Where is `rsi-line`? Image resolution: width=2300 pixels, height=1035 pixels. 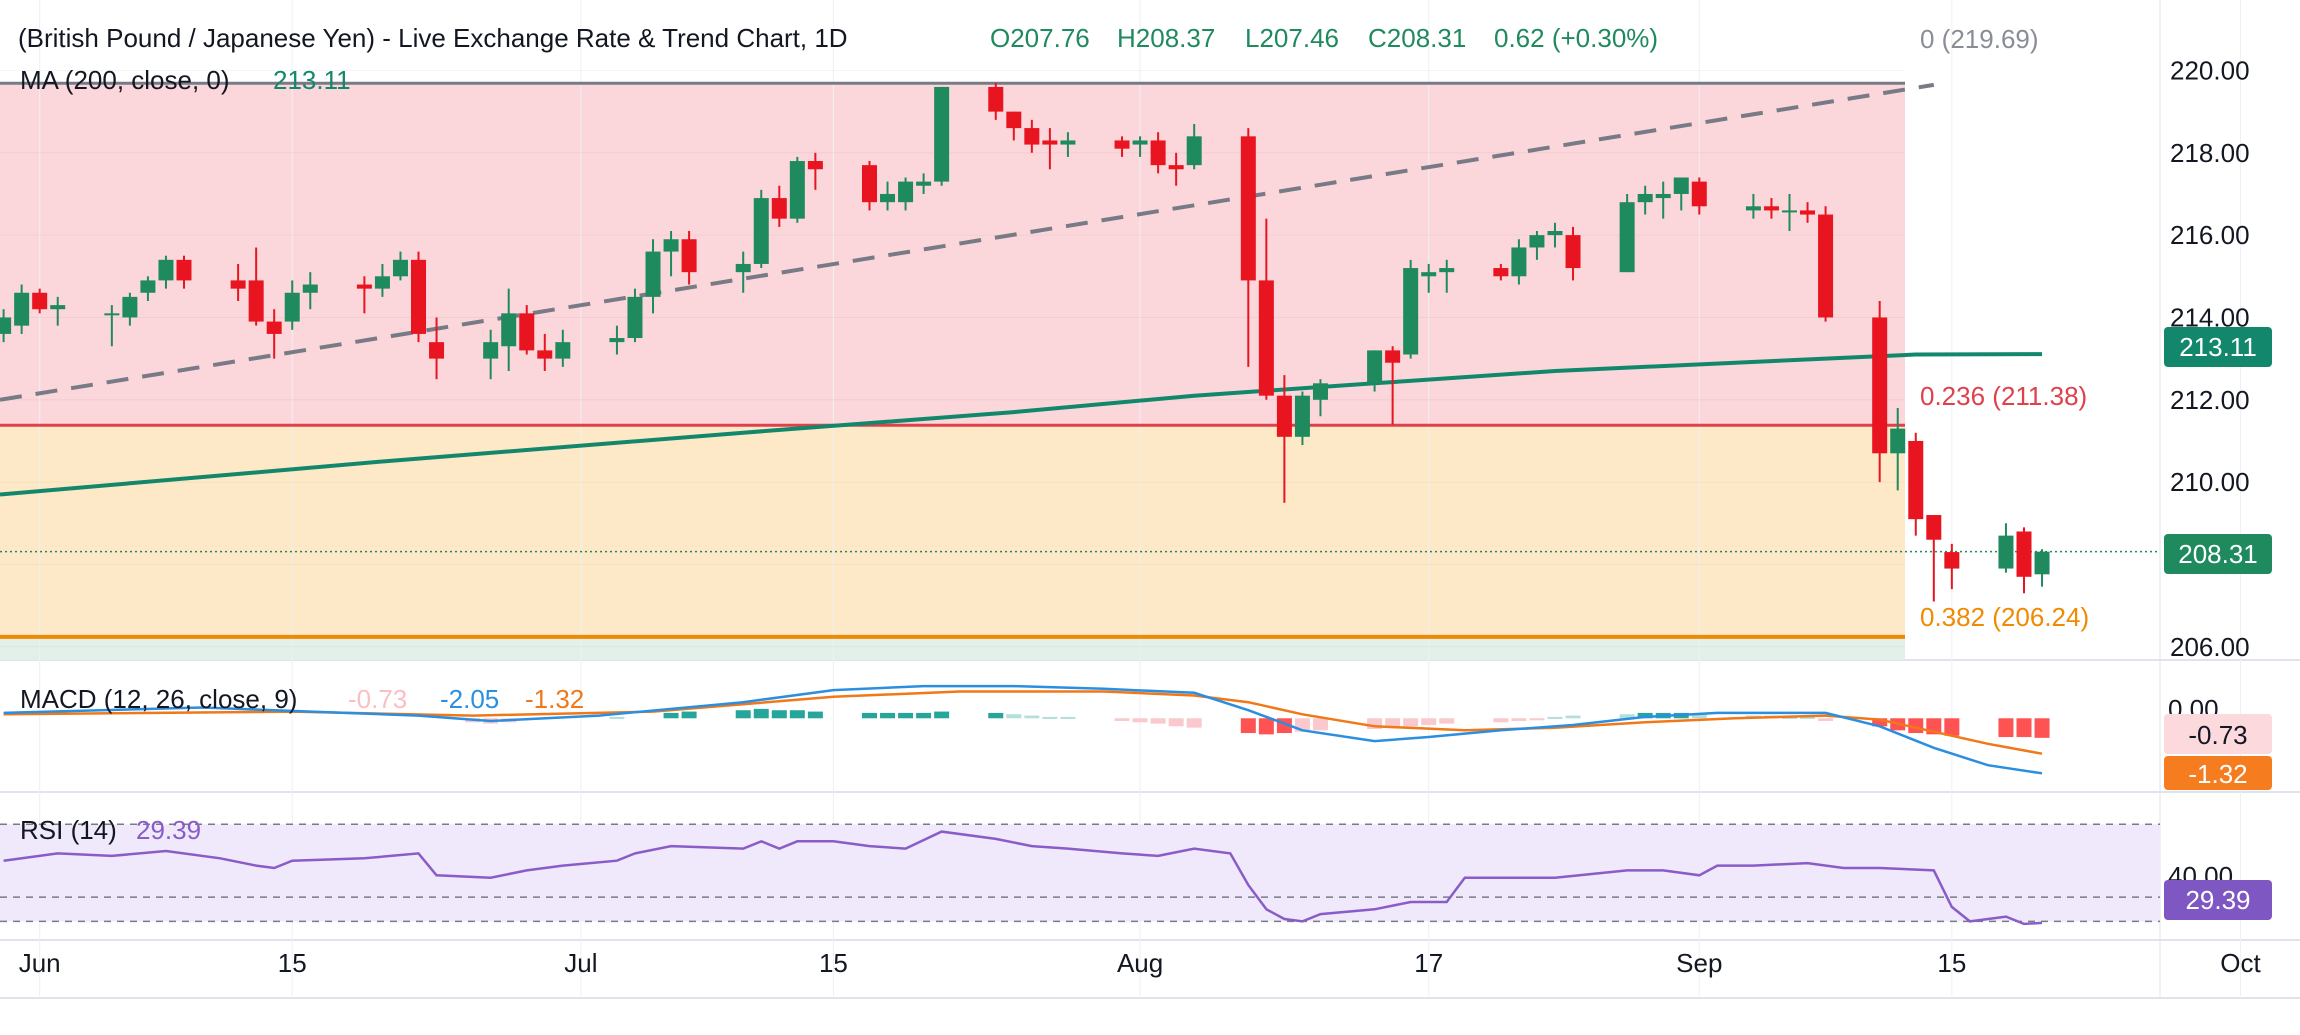
rsi-line is located at coordinates (1023, 878).